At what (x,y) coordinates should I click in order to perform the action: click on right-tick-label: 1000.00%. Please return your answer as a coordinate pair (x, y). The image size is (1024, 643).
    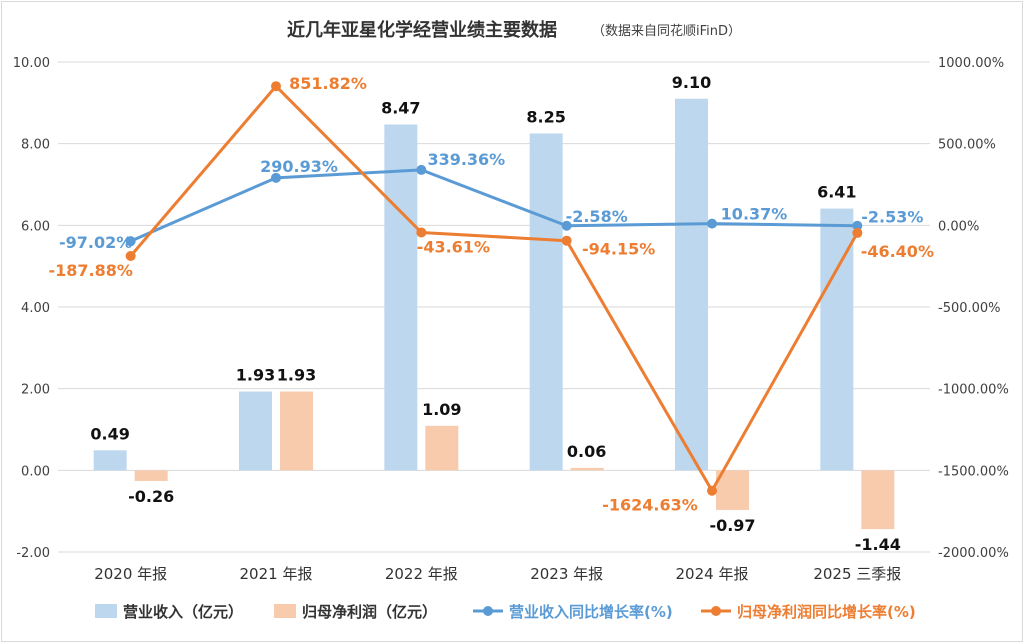
    Looking at the image, I should click on (971, 63).